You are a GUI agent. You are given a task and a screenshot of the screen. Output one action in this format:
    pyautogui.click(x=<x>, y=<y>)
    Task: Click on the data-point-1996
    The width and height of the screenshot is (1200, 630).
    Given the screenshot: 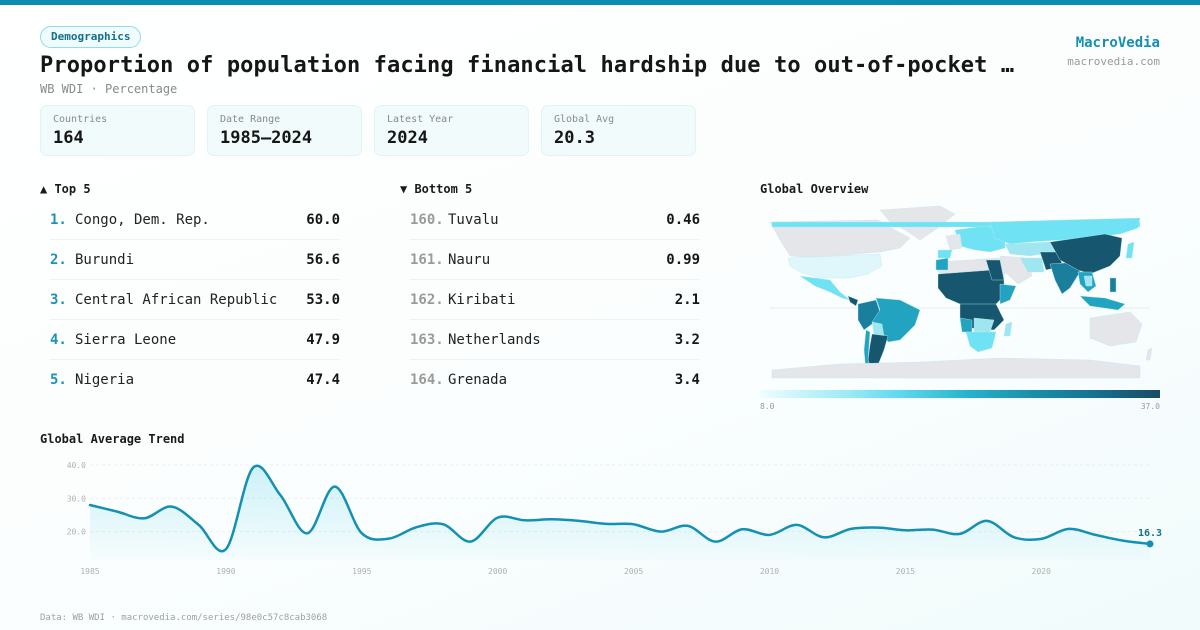 What is the action you would take?
    pyautogui.click(x=389, y=539)
    